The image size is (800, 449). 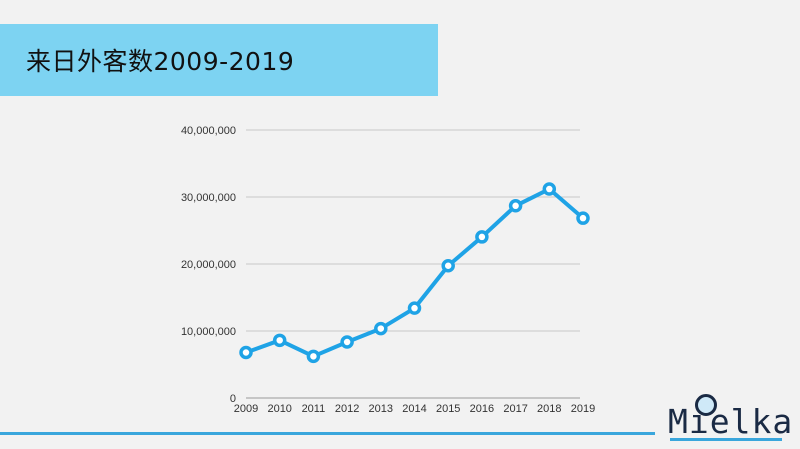 I want to click on logo-underline, so click(x=726, y=439).